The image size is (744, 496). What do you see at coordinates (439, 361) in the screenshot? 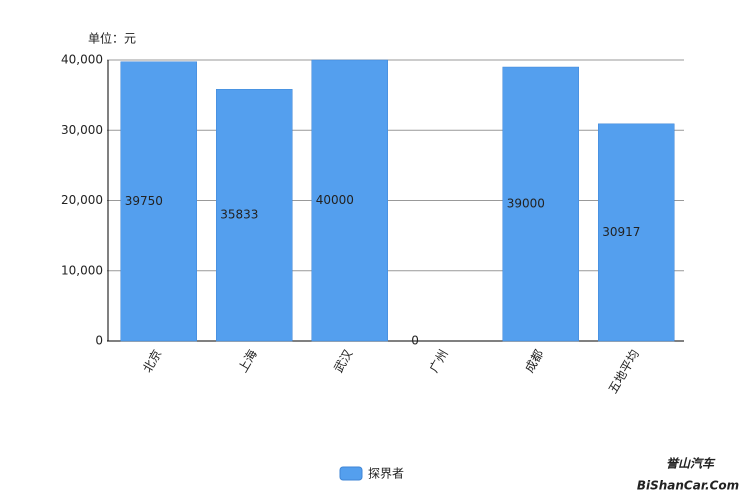
I see `x-tick-label: 广州` at bounding box center [439, 361].